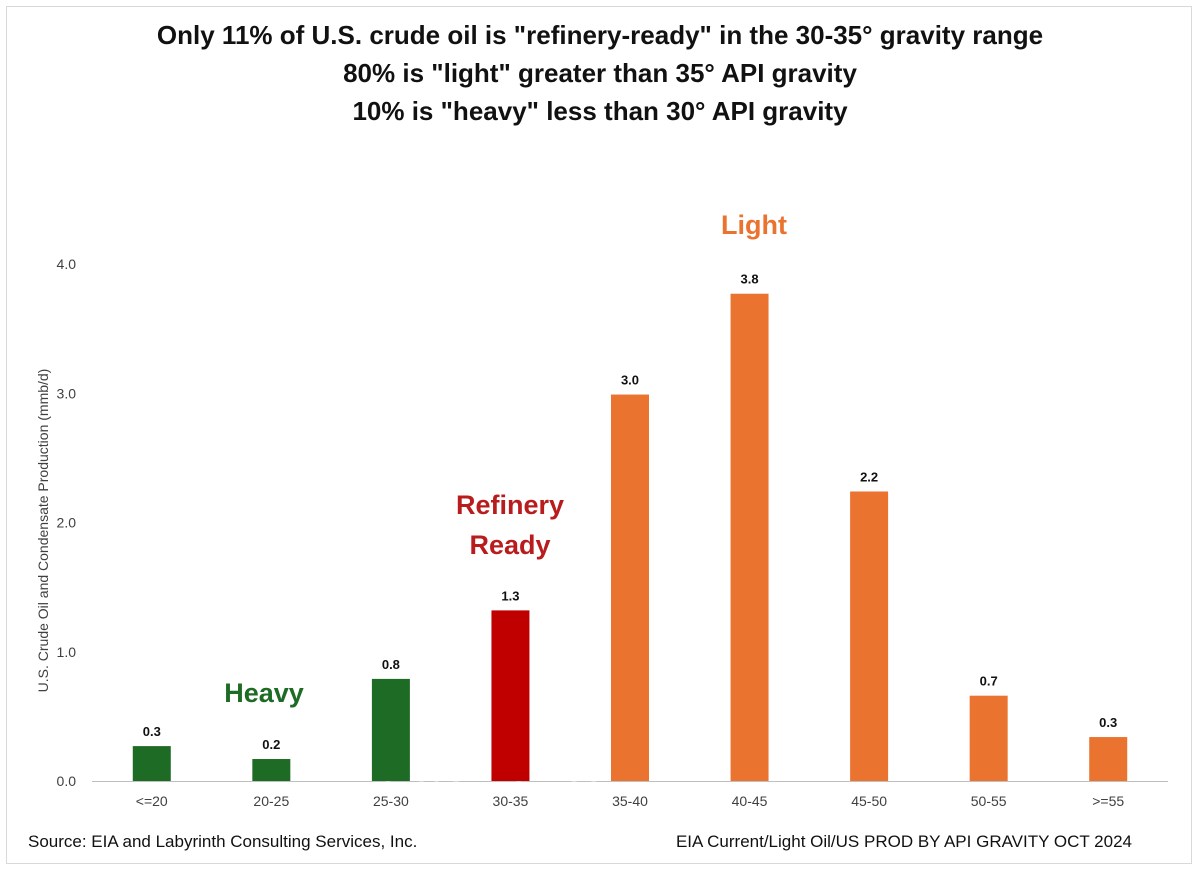 This screenshot has height=872, width=1200. What do you see at coordinates (750, 279) in the screenshot?
I see `data-label: 3.8` at bounding box center [750, 279].